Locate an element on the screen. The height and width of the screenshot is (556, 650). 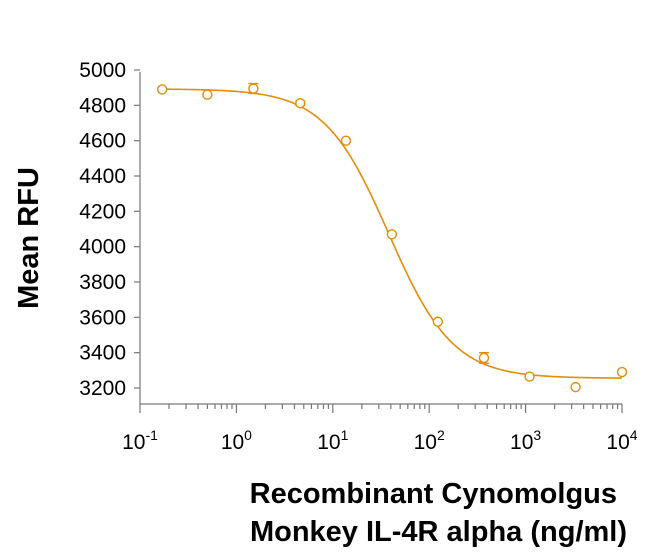
y-tick-label: 5000 is located at coordinates (102, 70).